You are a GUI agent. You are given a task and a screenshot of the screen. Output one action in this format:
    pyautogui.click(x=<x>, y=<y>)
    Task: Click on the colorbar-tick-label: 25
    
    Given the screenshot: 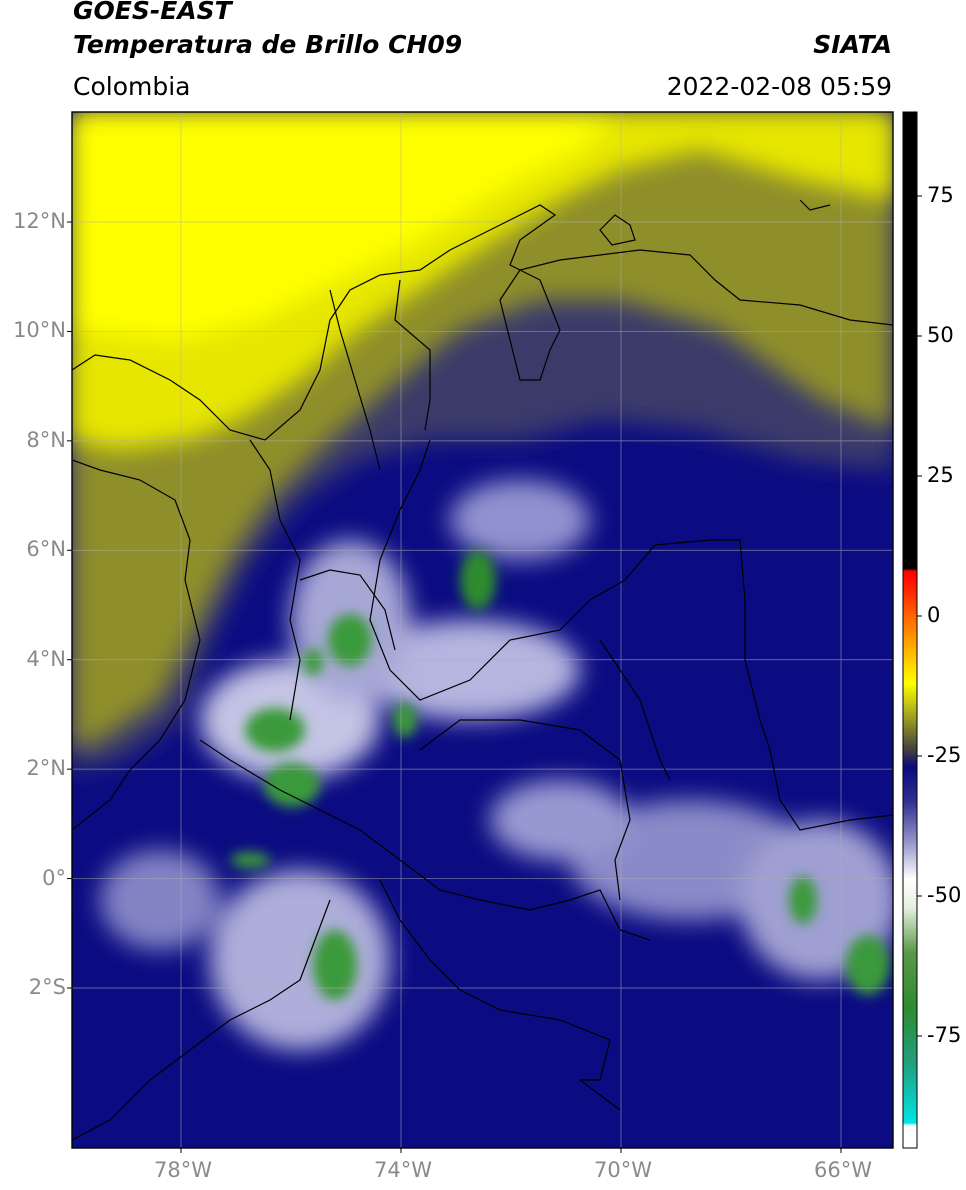 What is the action you would take?
    pyautogui.click(x=940, y=475)
    